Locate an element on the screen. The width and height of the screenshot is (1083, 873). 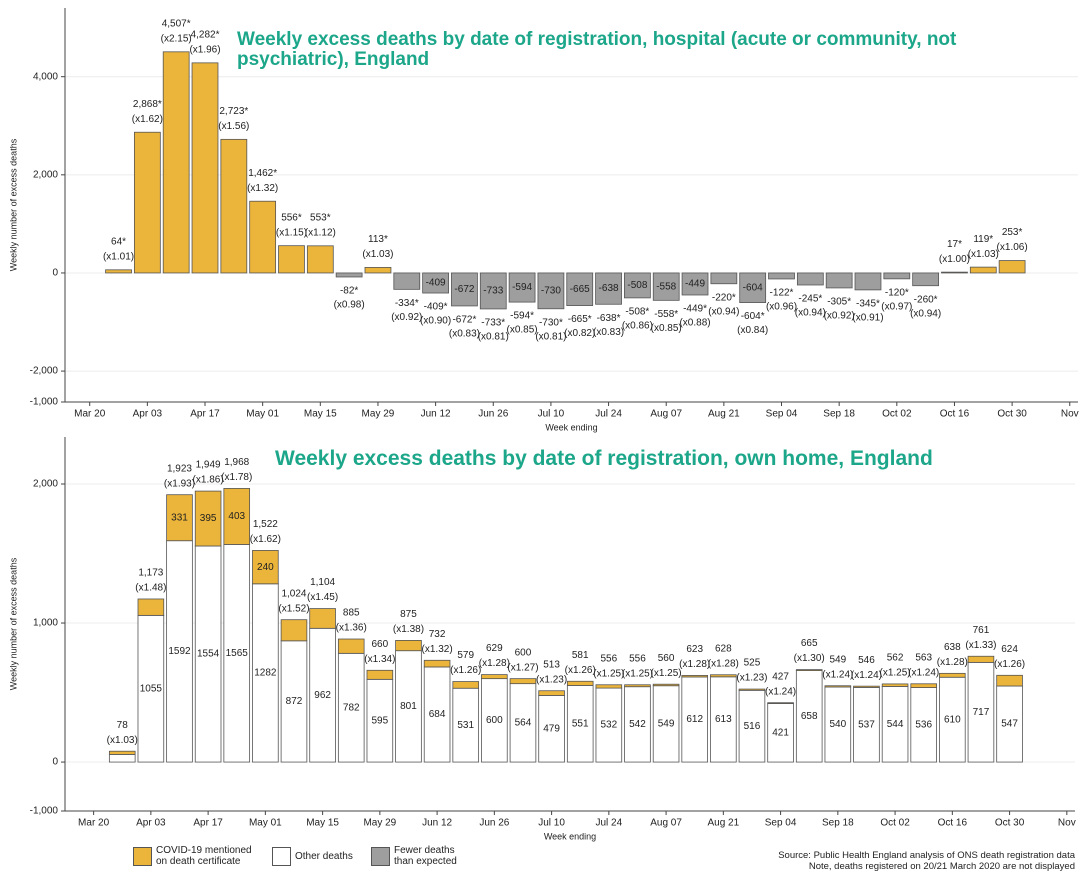
total-label: 1,173 is located at coordinates (150, 573).